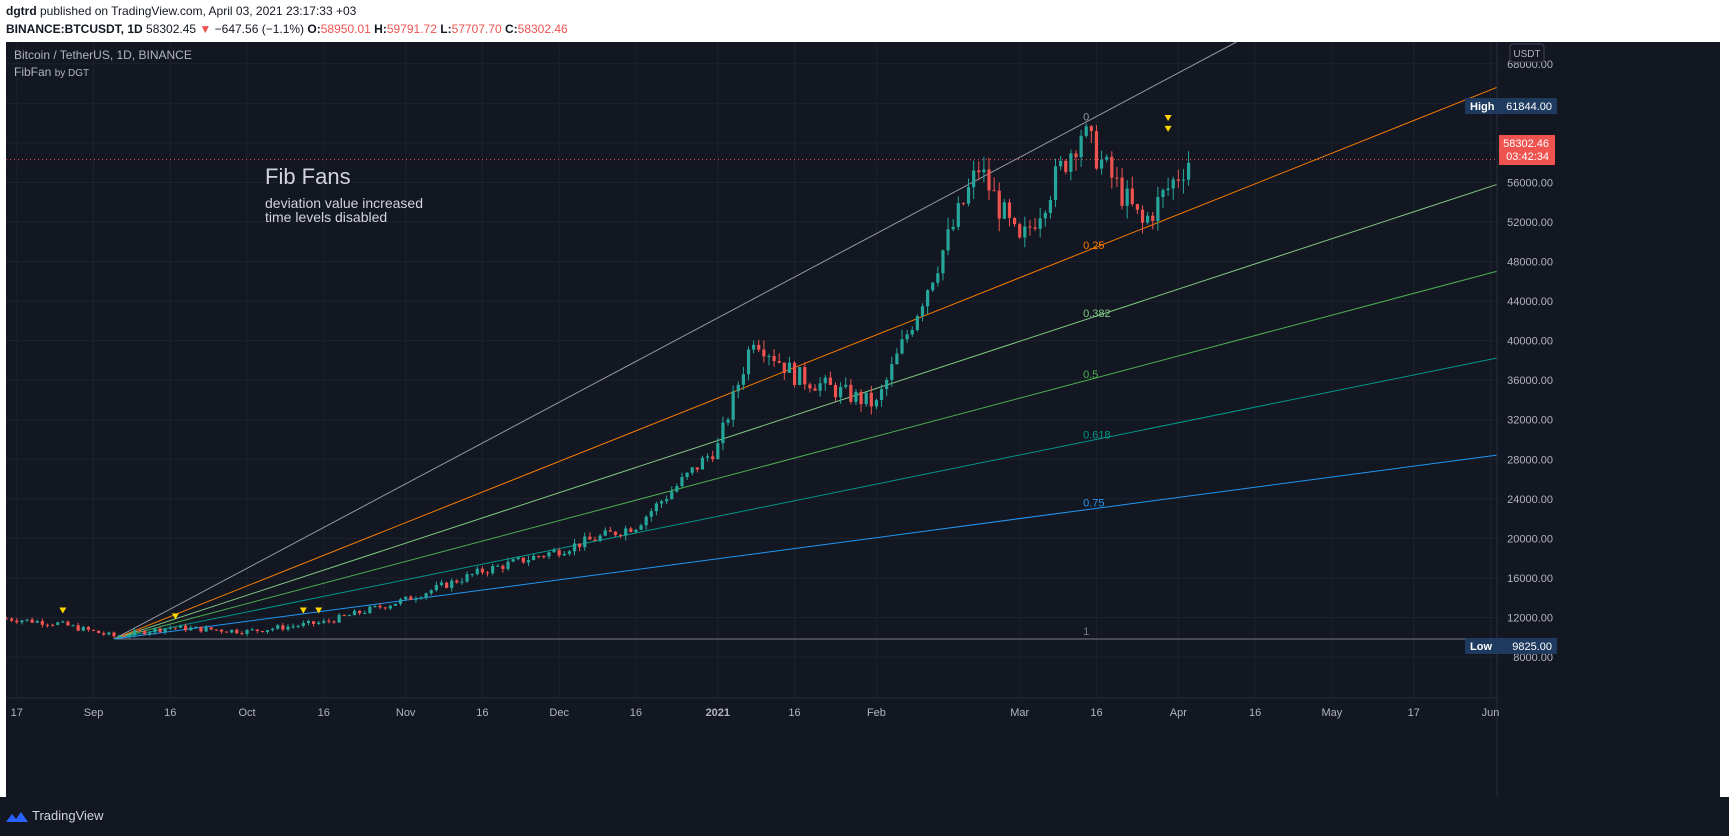  Describe the element at coordinates (1530, 579) in the screenshot. I see `price-tick-label: 16000.00` at that location.